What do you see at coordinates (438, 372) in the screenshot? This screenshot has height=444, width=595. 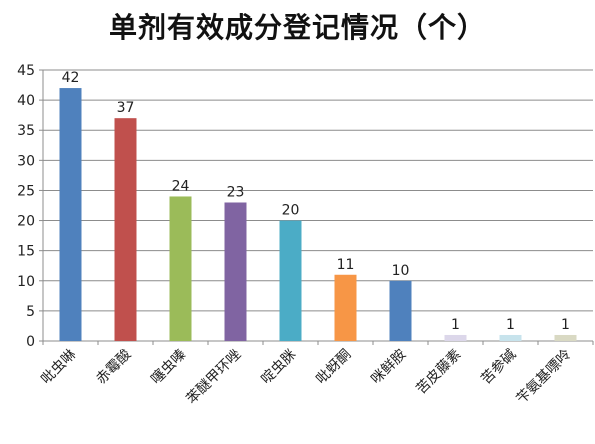 I see `category-label: 苦皮藤素` at bounding box center [438, 372].